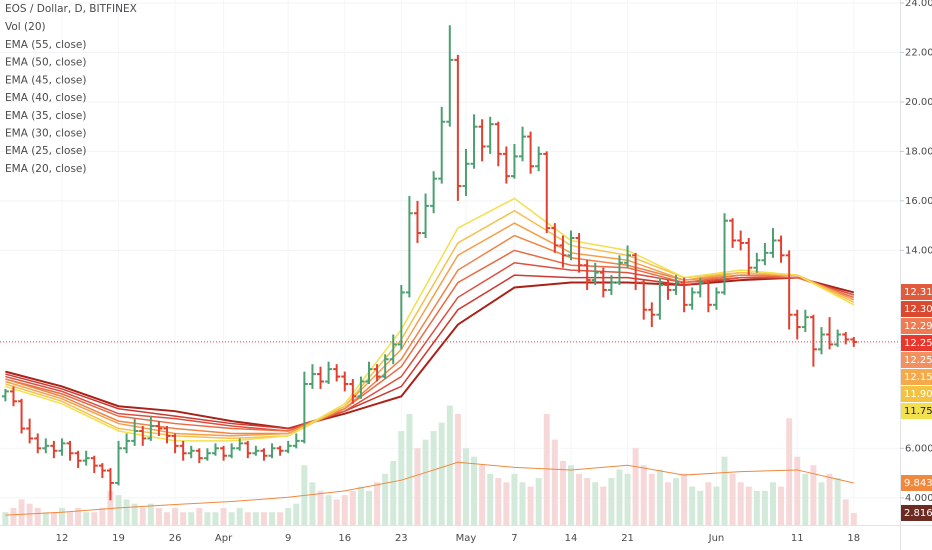  What do you see at coordinates (46, 116) in the screenshot?
I see `legend-entry: EMA (35, close)` at bounding box center [46, 116].